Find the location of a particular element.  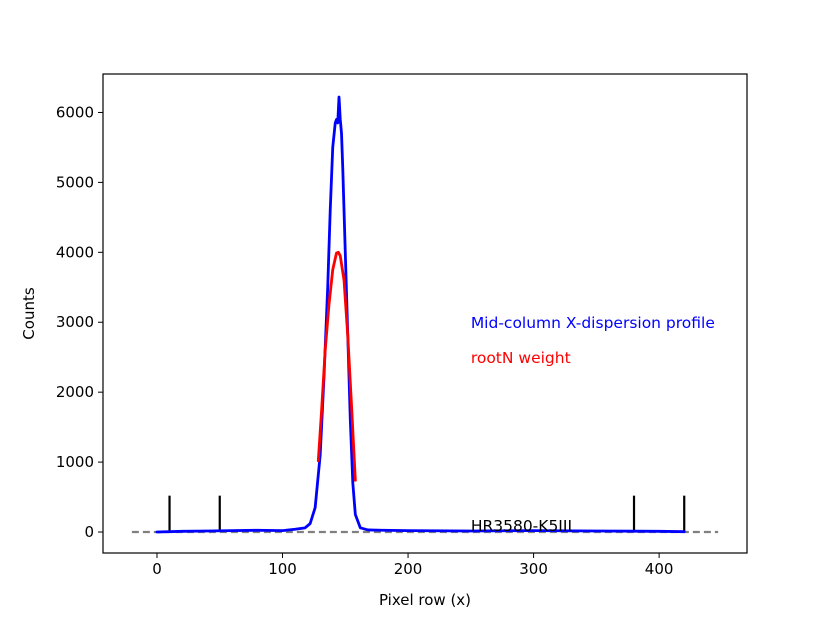

annotation-2: HR3580-K5III is located at coordinates (521, 526).